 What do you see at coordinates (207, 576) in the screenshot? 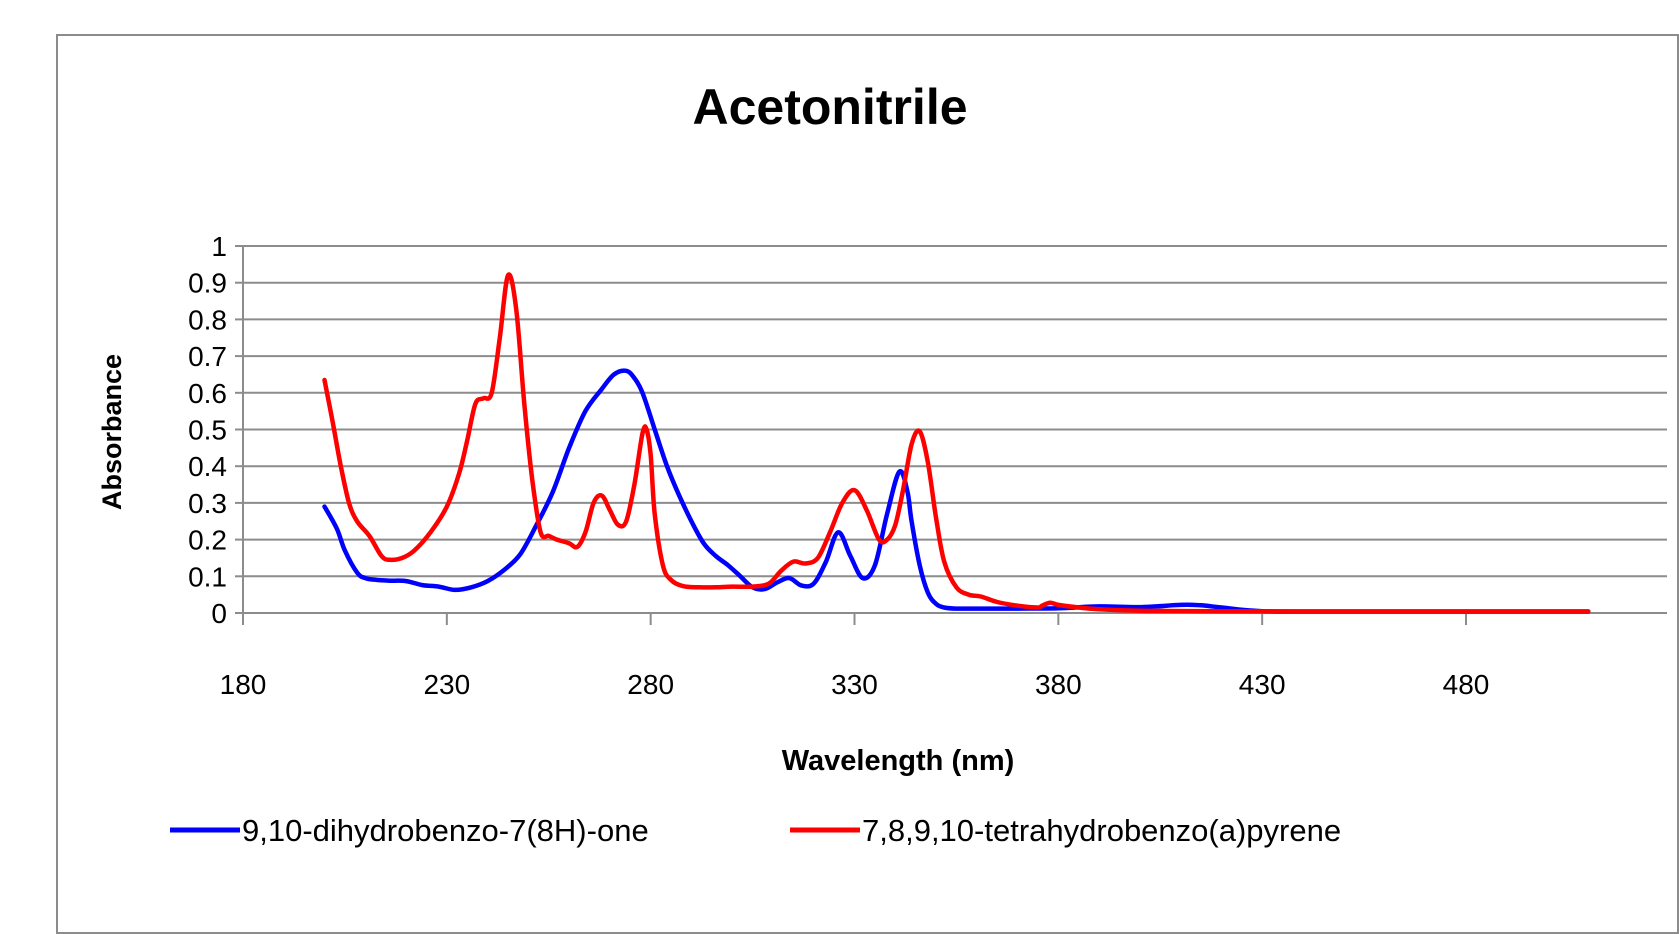
I see `y-tick-label: 0.1` at bounding box center [207, 576].